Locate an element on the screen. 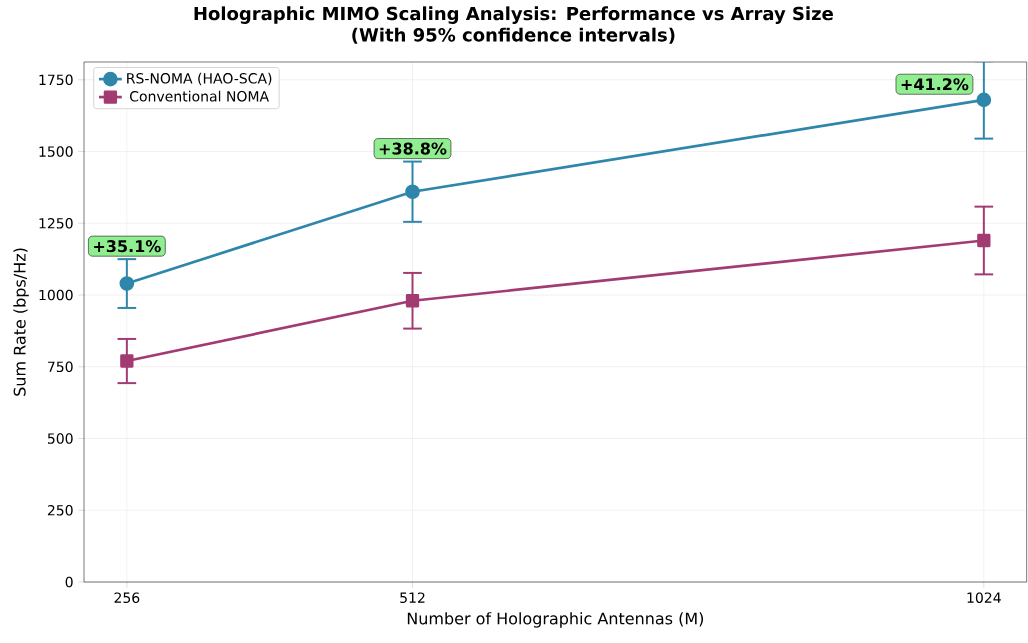 This screenshot has width=1028, height=643. chart-title: Holographic MIMO Scaling Analysis: Performance vs Array Size is located at coordinates (513, 15).